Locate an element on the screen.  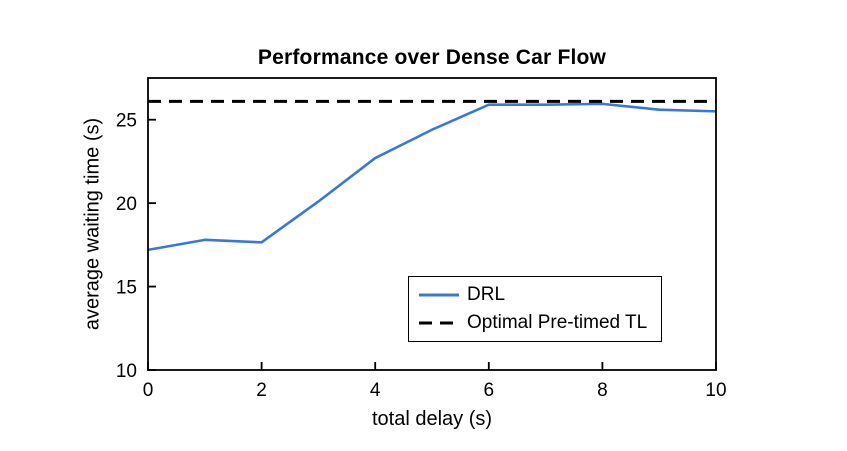
svg-text: 8 is located at coordinates (602, 390).